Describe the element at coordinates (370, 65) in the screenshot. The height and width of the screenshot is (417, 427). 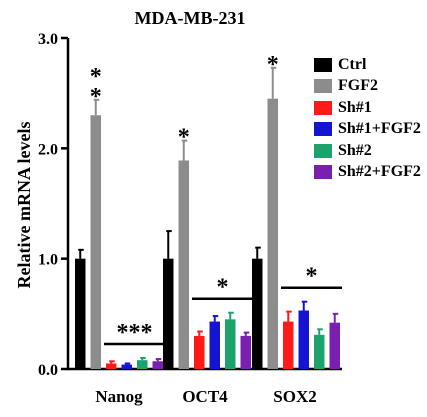
I see `legend-item: Ctrl` at that location.